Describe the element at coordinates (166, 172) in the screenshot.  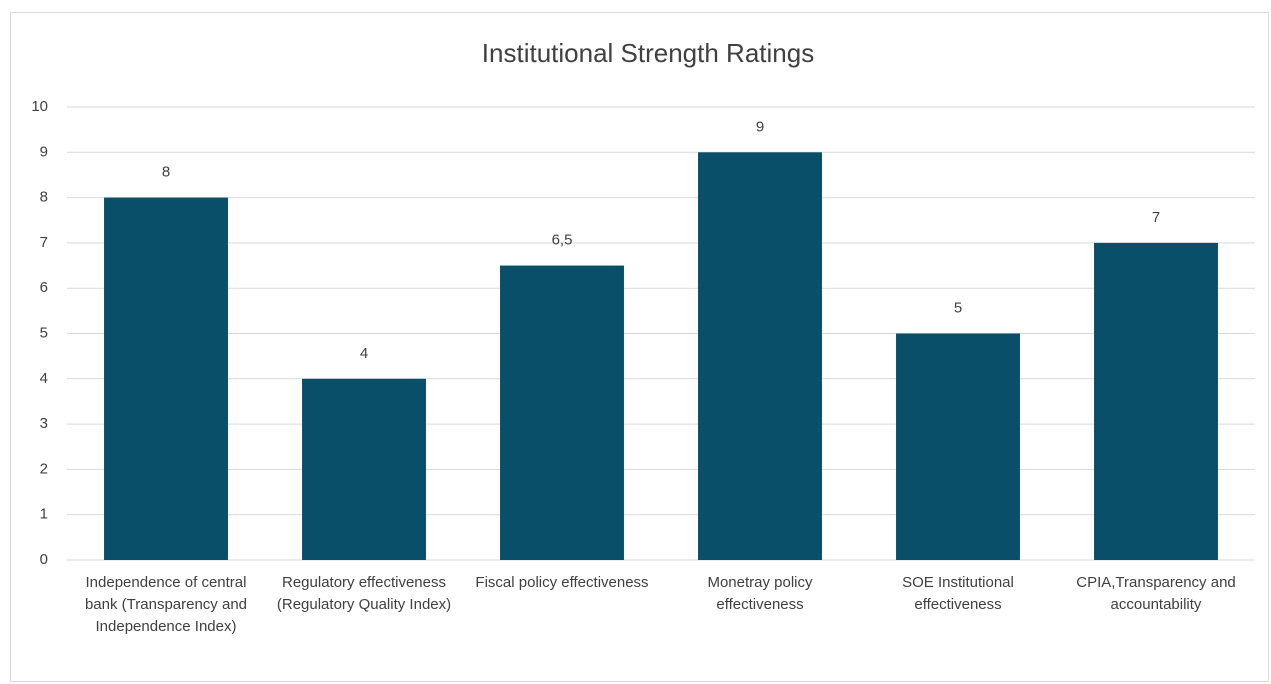
I see `data-label: 8` at that location.